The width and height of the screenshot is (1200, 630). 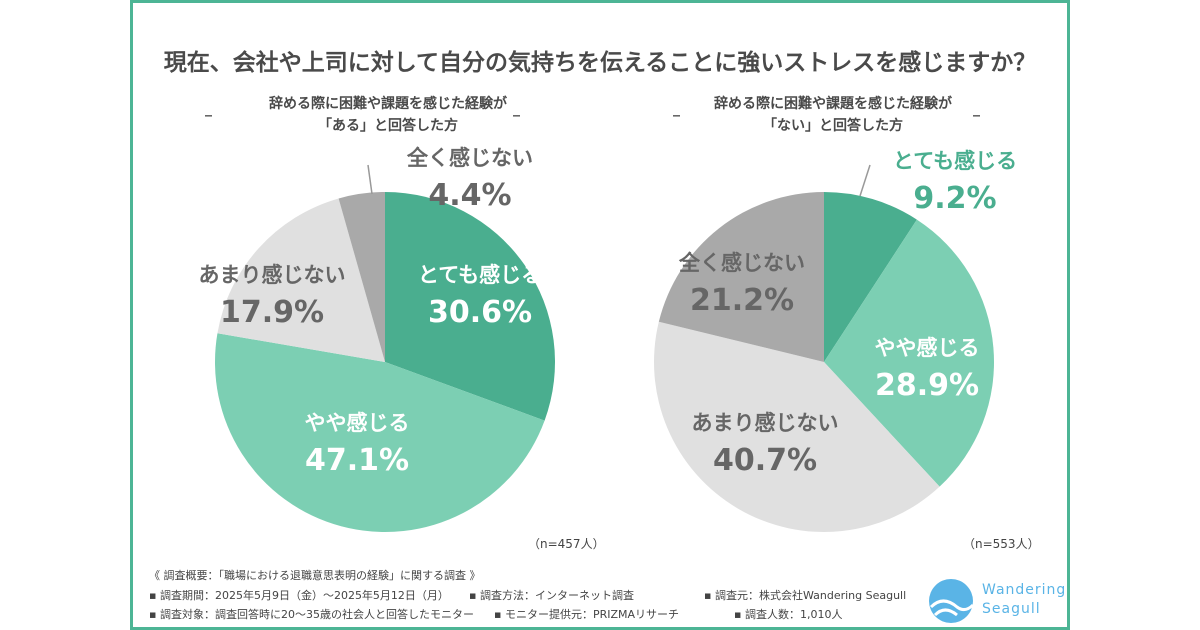 I want to click on slice-value-label: 40.7%, so click(x=765, y=460).